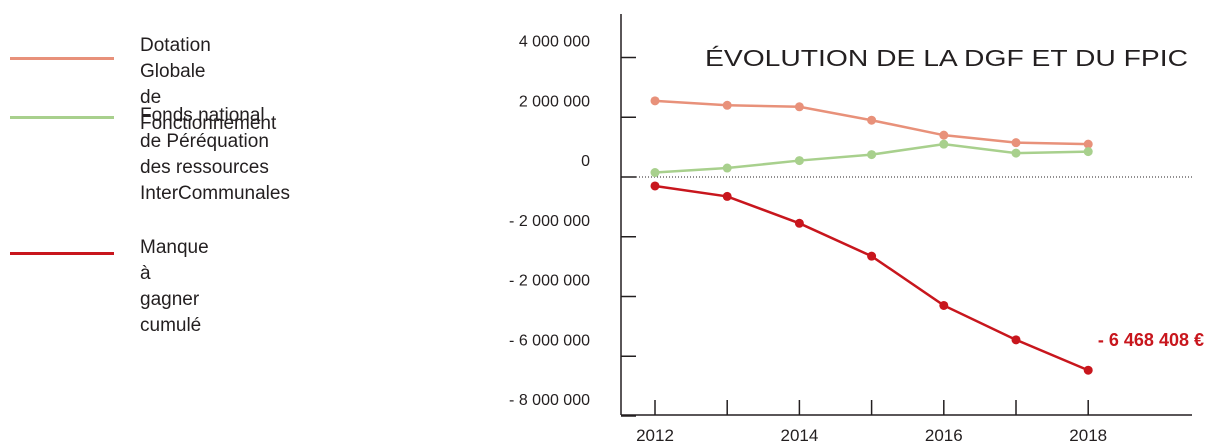  Describe the element at coordinates (549, 400) in the screenshot. I see `y-tick-label: - 8 000 000` at that location.